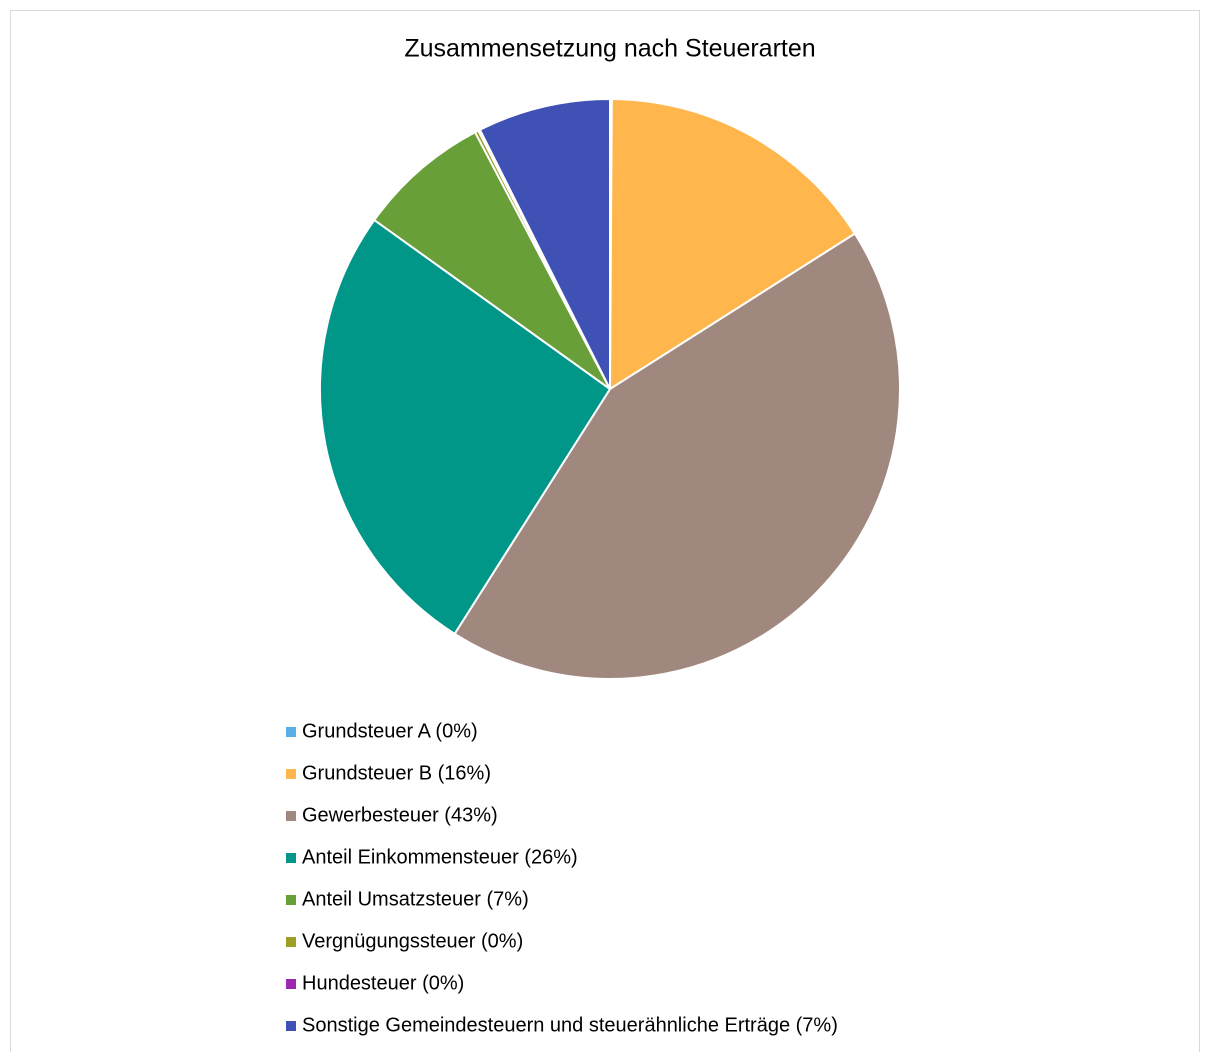  Describe the element at coordinates (440, 857) in the screenshot. I see `legend-label: Anteil Einkommensteuer (26%)` at that location.